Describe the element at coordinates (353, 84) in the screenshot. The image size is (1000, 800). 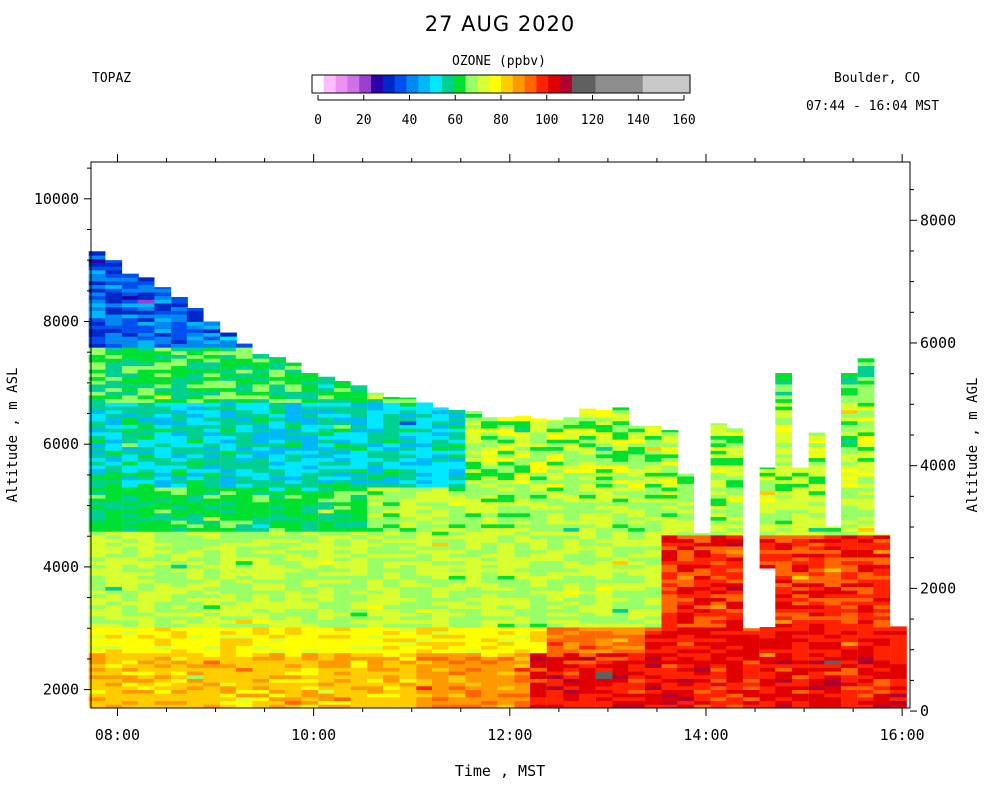
I see `colorbar-swatch` at that location.